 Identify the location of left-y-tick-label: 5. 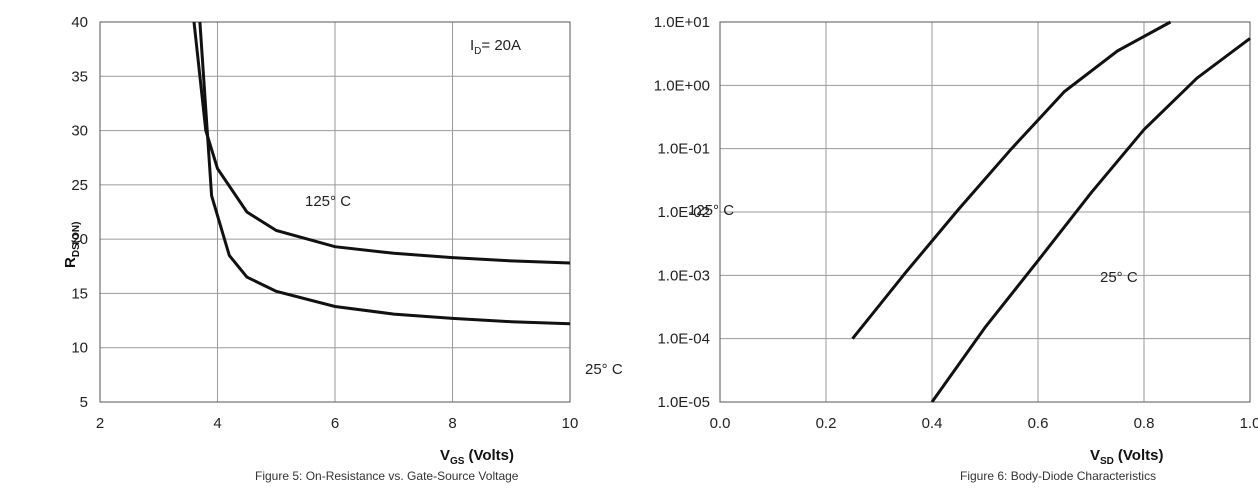
(84, 402).